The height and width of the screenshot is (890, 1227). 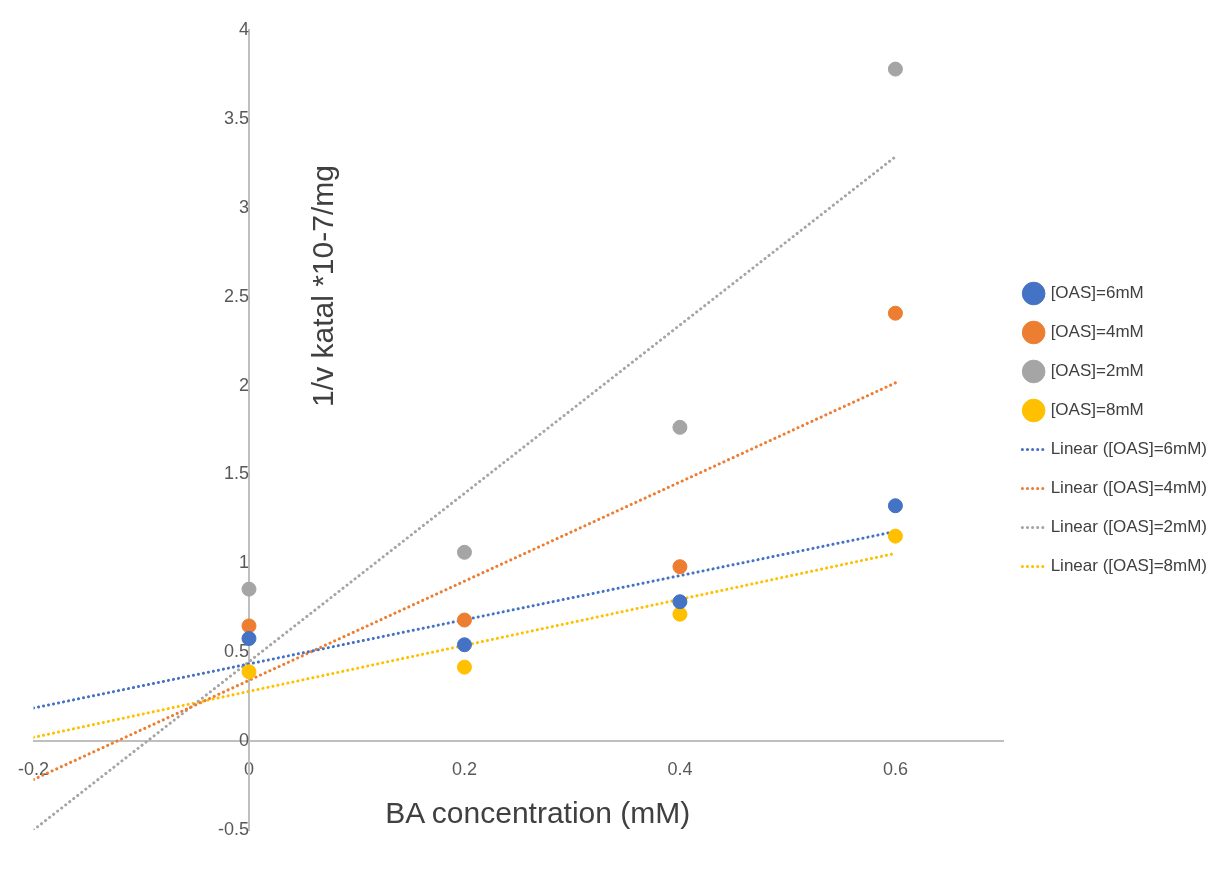 I want to click on y-tick-label: 0.5, so click(x=236, y=651).